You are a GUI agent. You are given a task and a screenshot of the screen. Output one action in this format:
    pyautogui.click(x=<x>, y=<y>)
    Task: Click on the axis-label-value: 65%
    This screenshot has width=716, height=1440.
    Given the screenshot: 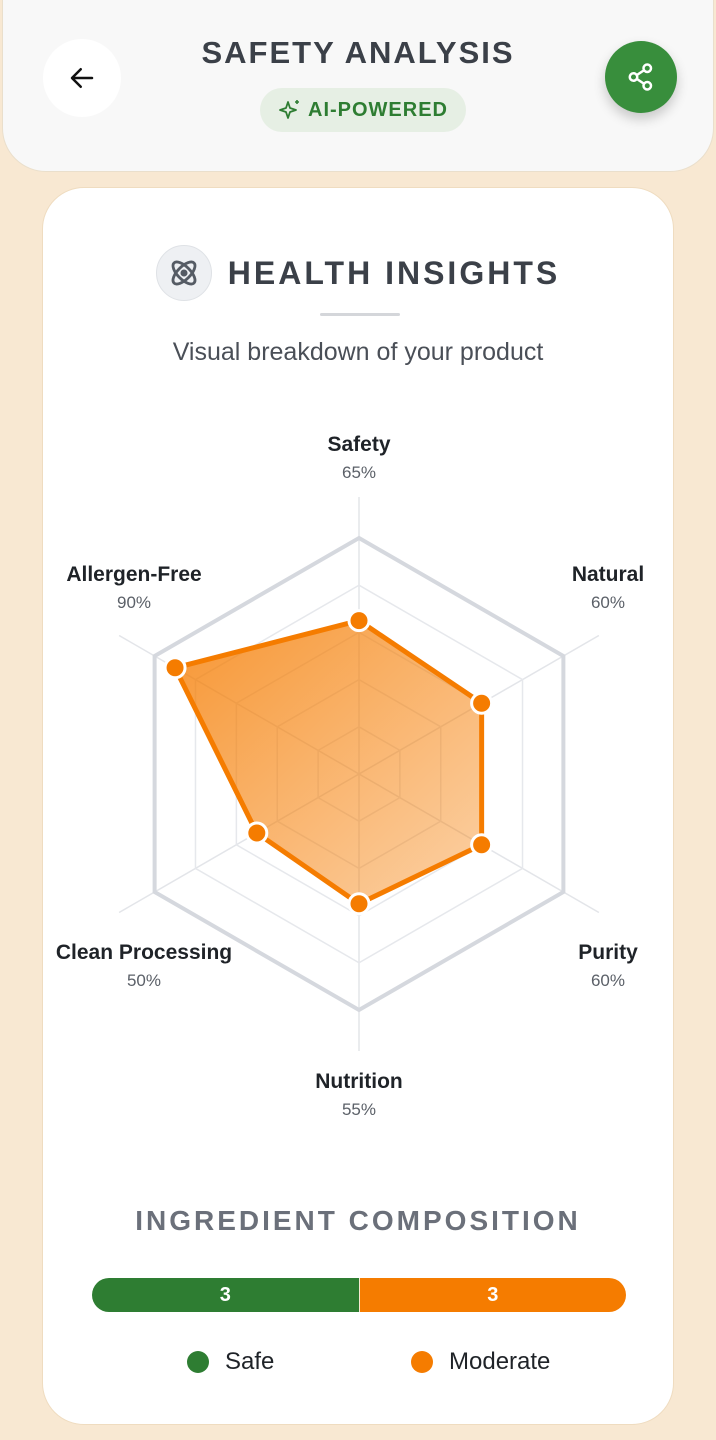 What is the action you would take?
    pyautogui.click(x=359, y=472)
    